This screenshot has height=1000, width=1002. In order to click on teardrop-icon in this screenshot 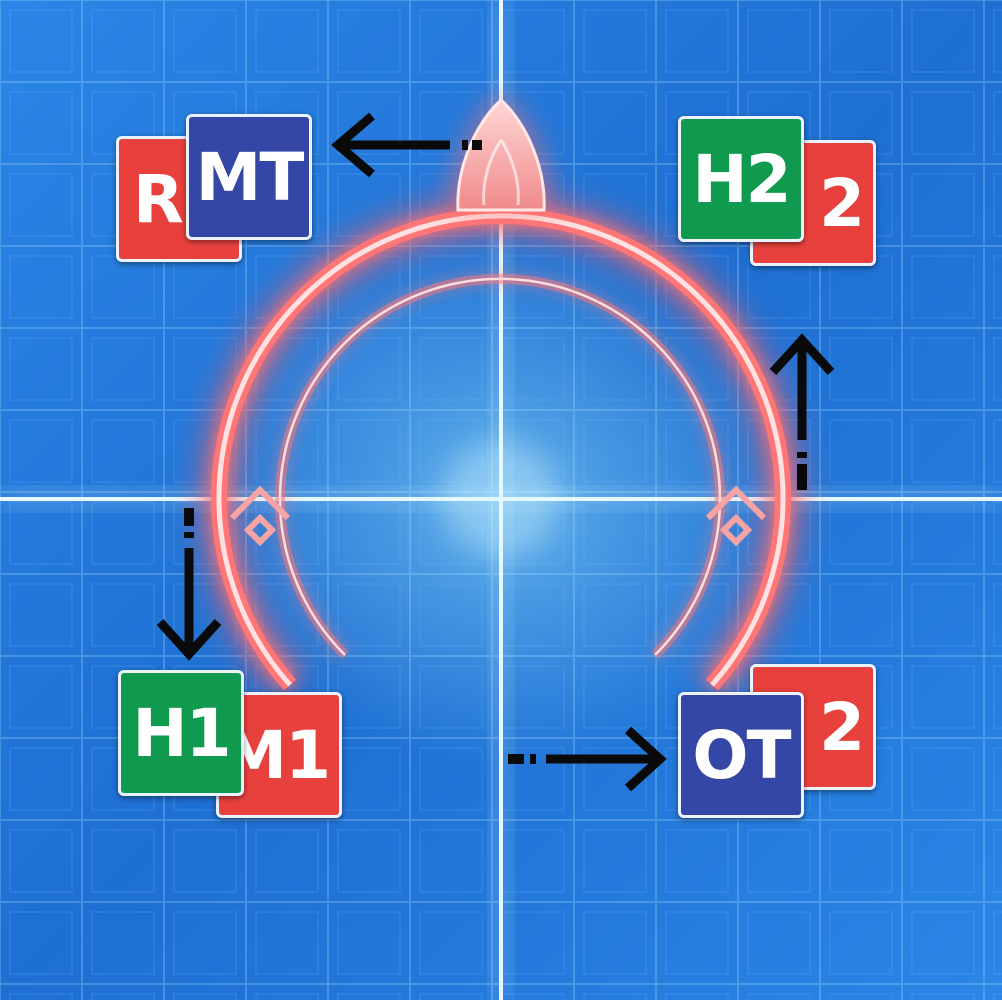, I will do `click(501, 153)`.